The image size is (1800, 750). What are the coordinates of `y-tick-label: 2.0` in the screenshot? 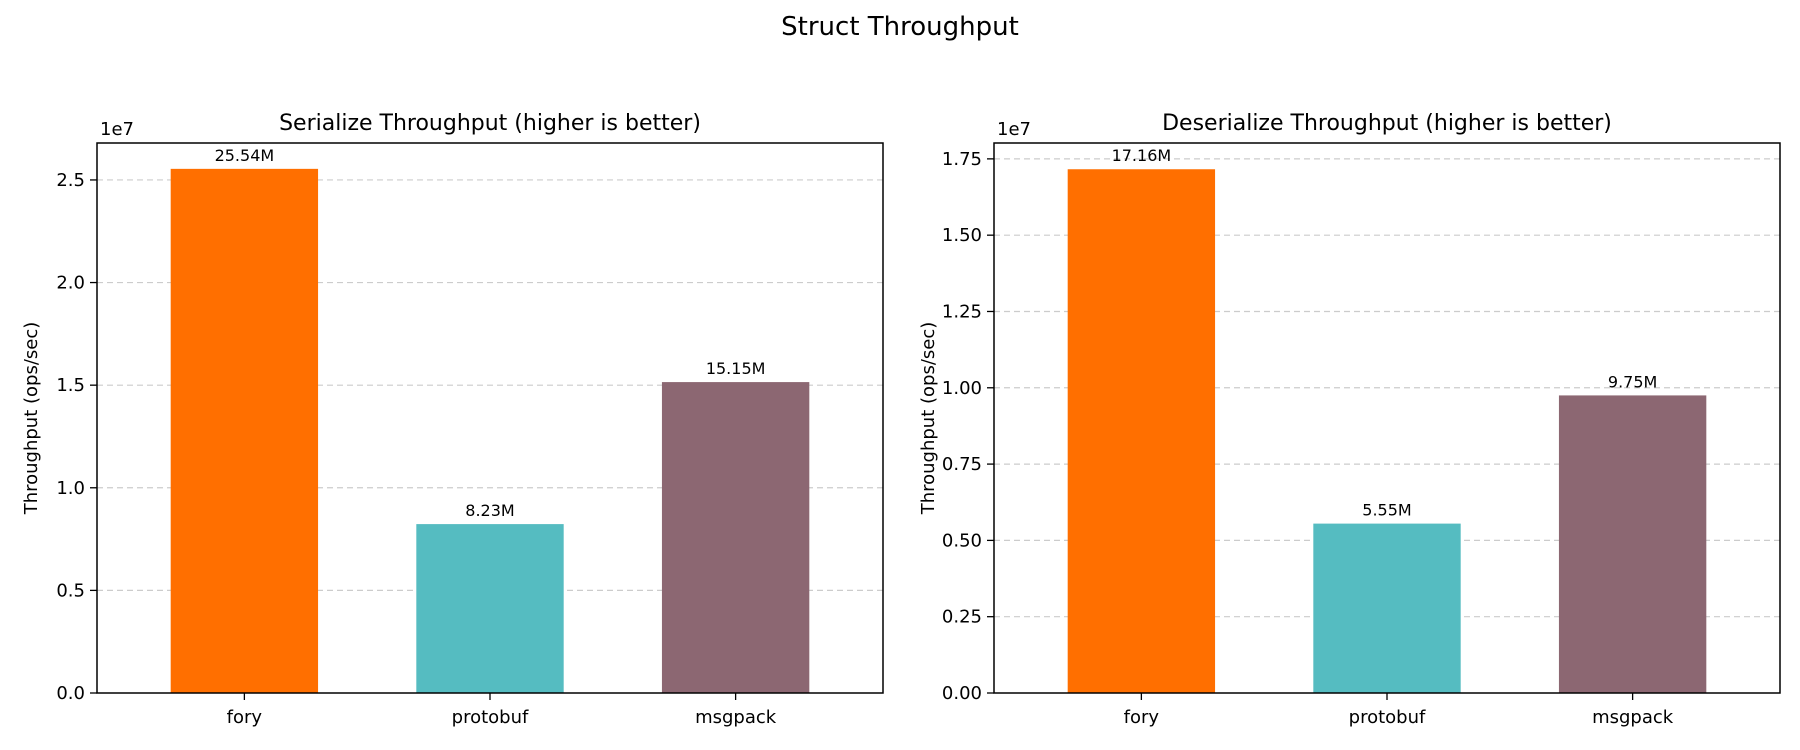 It's located at (70, 283).